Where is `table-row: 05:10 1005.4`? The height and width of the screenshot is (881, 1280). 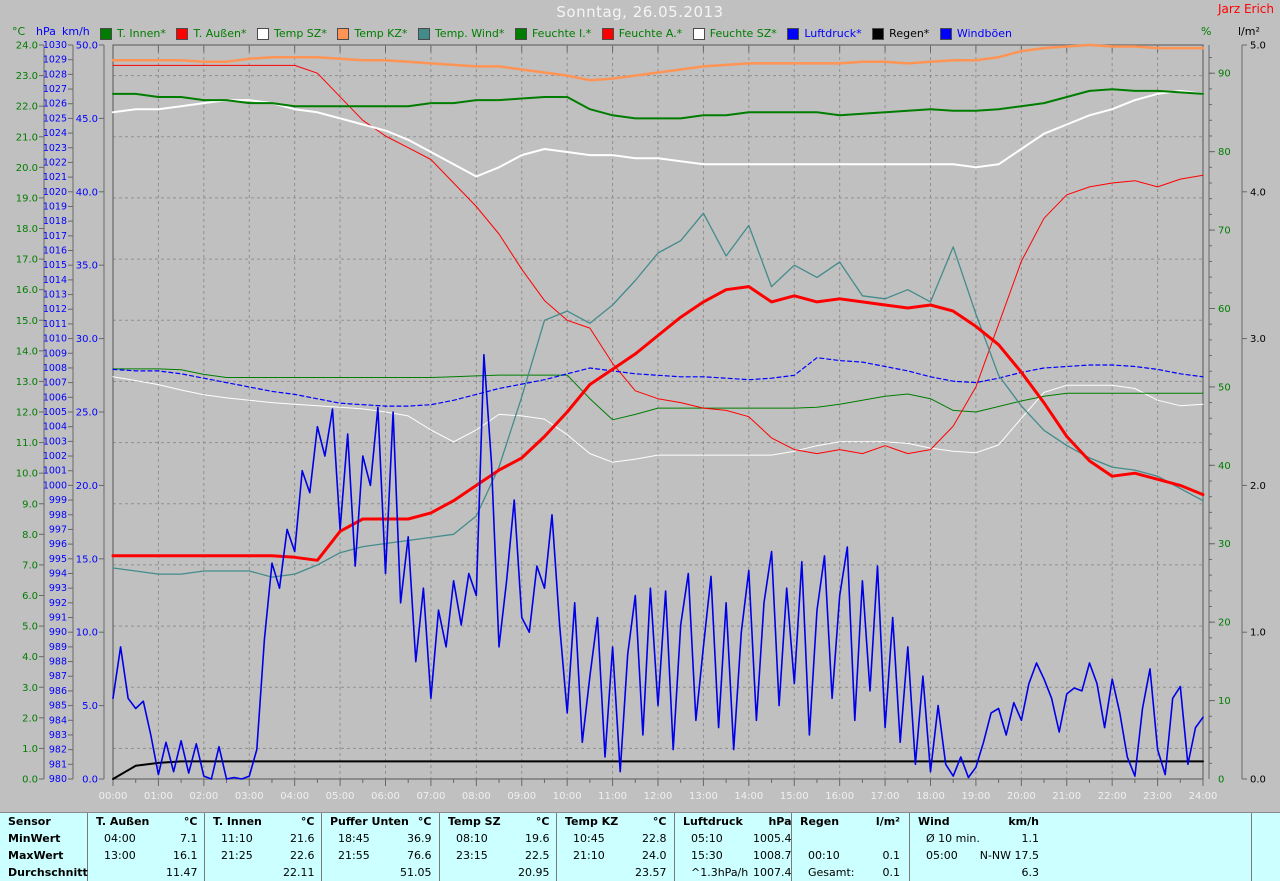
table-row: 05:10 1005.4 is located at coordinates (738, 838).